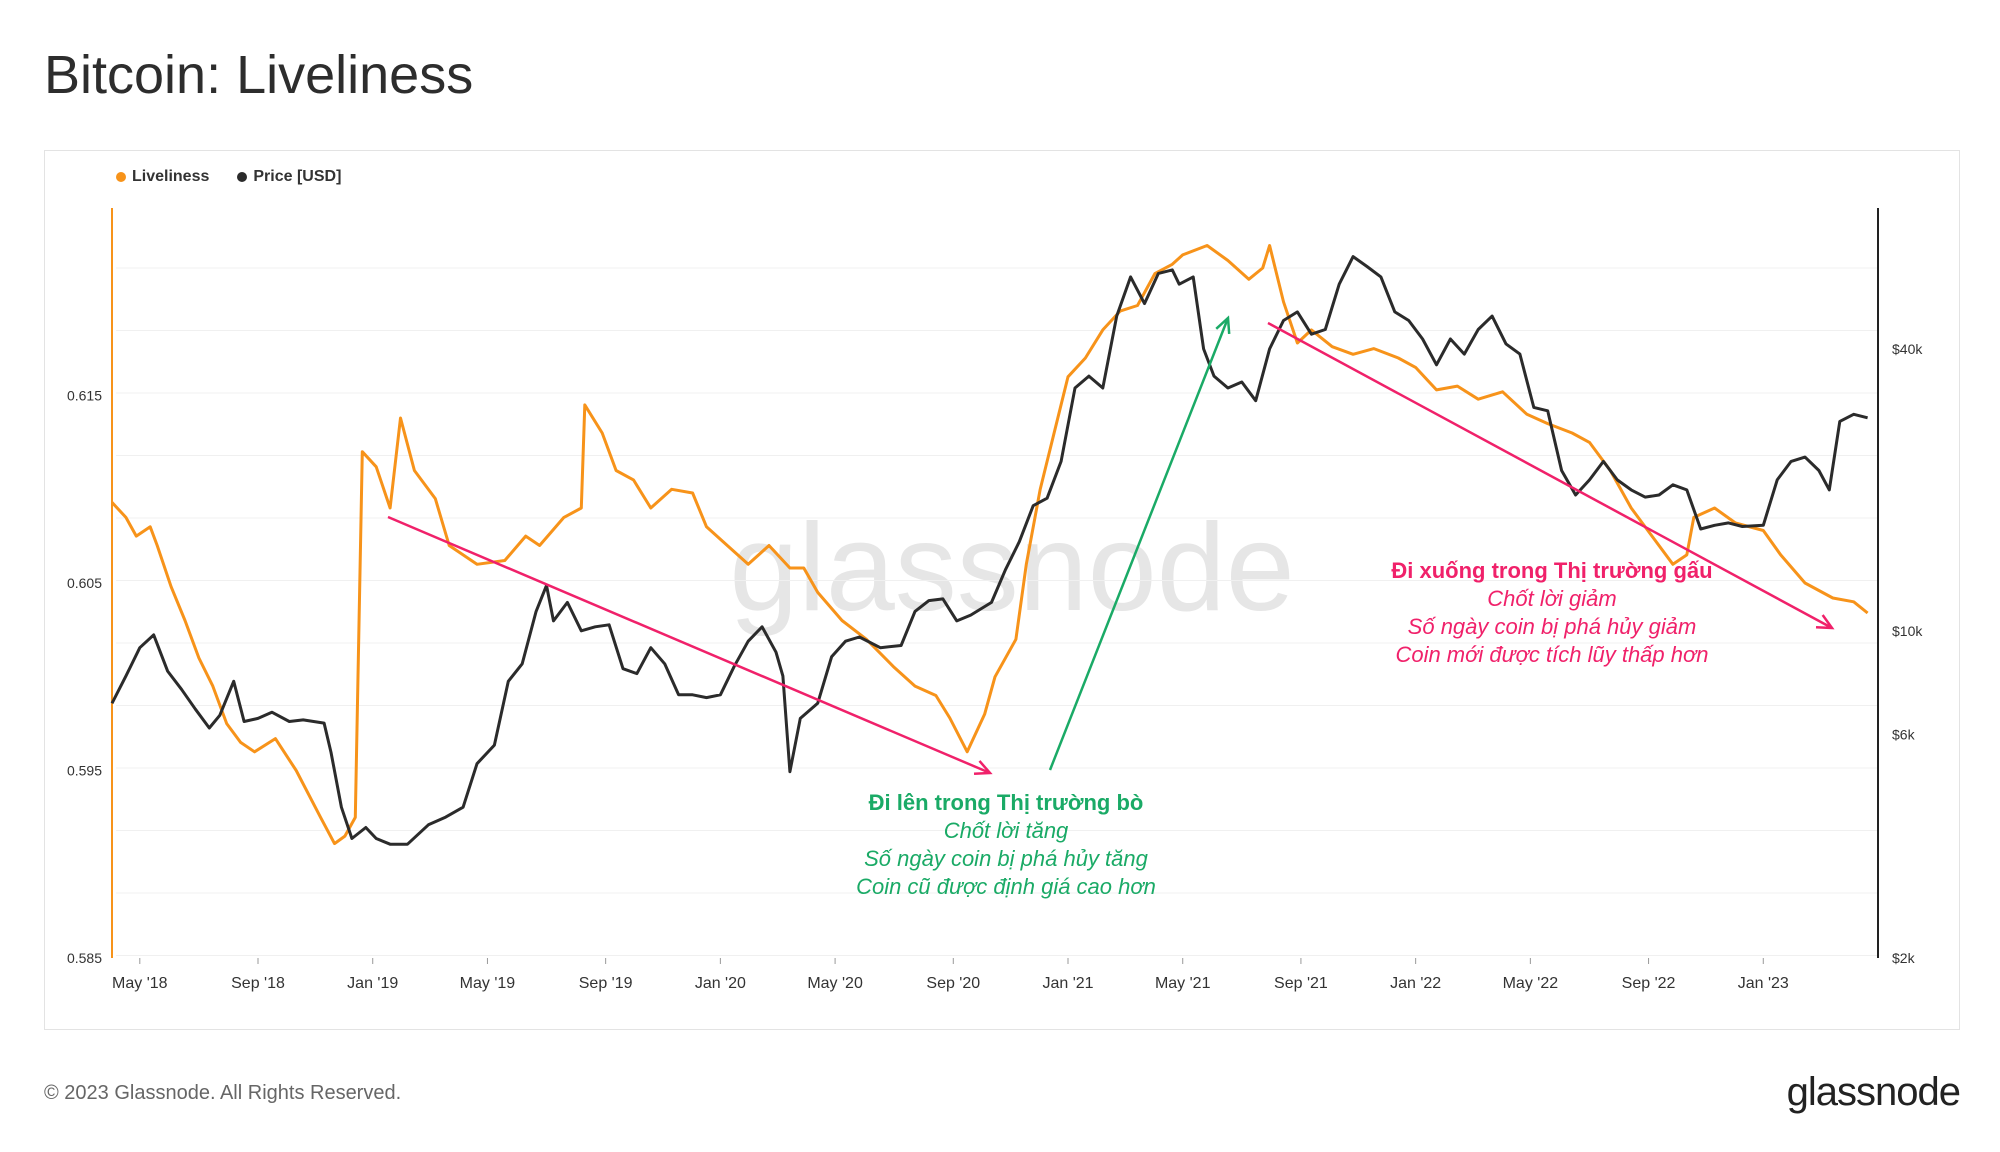 Image resolution: width=2000 pixels, height=1152 pixels. I want to click on legend-label-liveliness: Liveliness, so click(171, 176).